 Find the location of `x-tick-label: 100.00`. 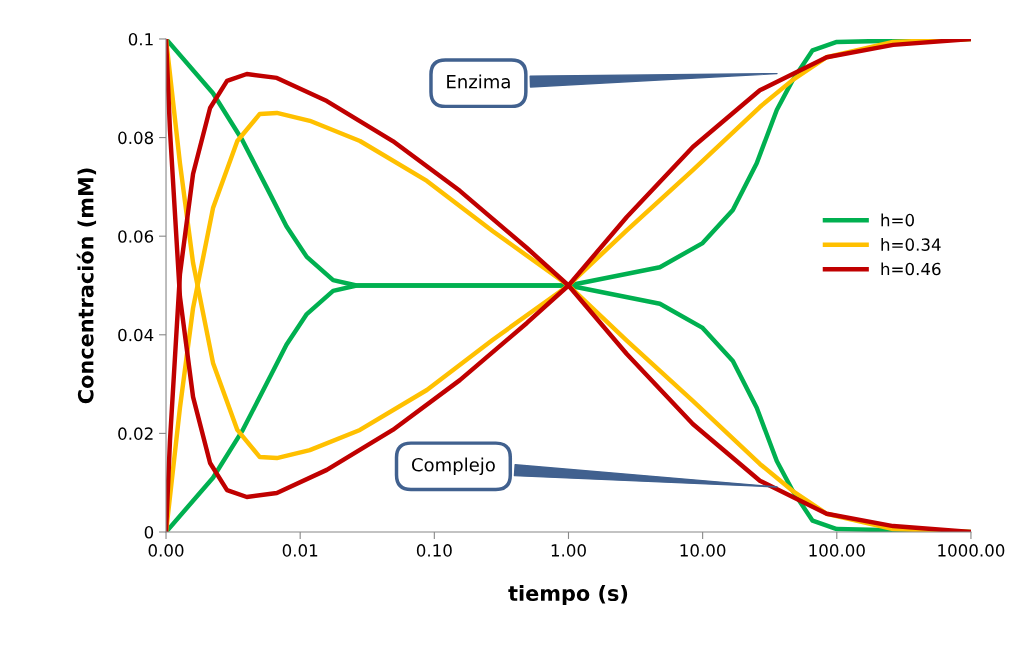

x-tick-label: 100.00 is located at coordinates (837, 550).